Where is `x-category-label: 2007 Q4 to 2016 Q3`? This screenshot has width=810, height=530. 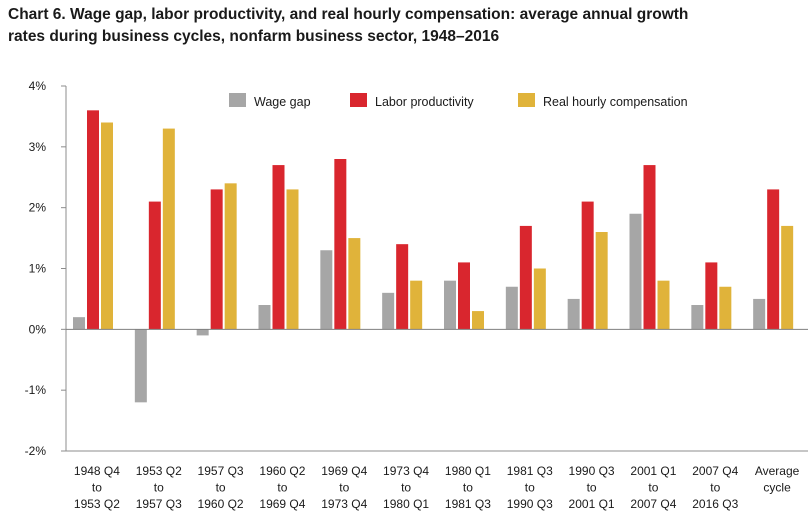 x-category-label: 2007 Q4 to 2016 Q3 is located at coordinates (715, 487).